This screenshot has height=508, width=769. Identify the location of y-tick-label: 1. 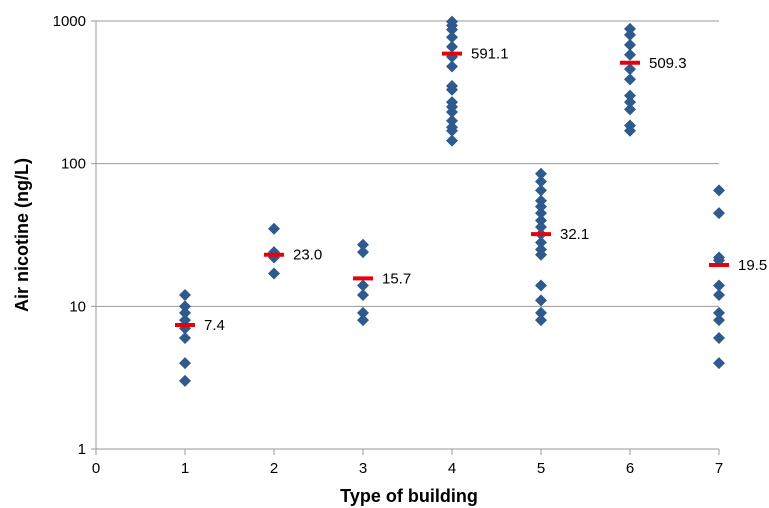
(82, 449).